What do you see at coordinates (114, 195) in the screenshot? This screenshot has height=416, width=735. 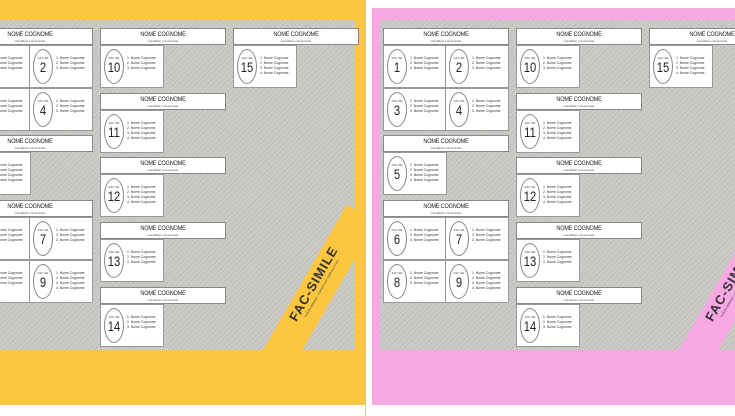 I see `party-symbol: FAC SE 12` at bounding box center [114, 195].